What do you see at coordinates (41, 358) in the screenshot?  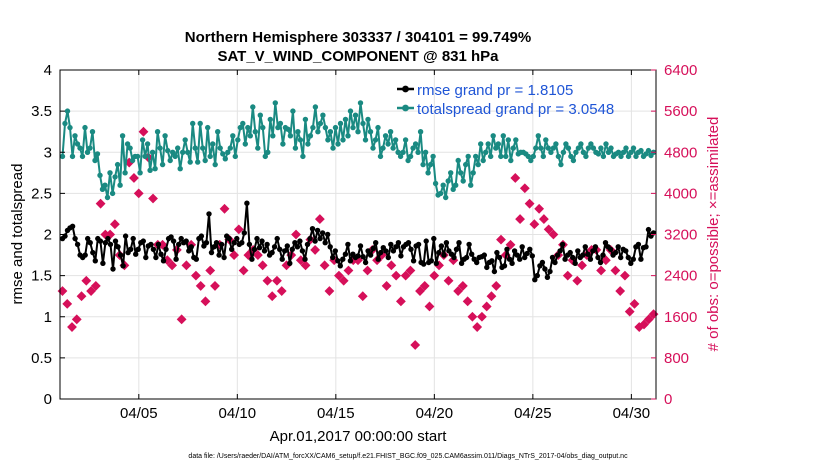 I see `y-tick-label-left: 0.5` at bounding box center [41, 358].